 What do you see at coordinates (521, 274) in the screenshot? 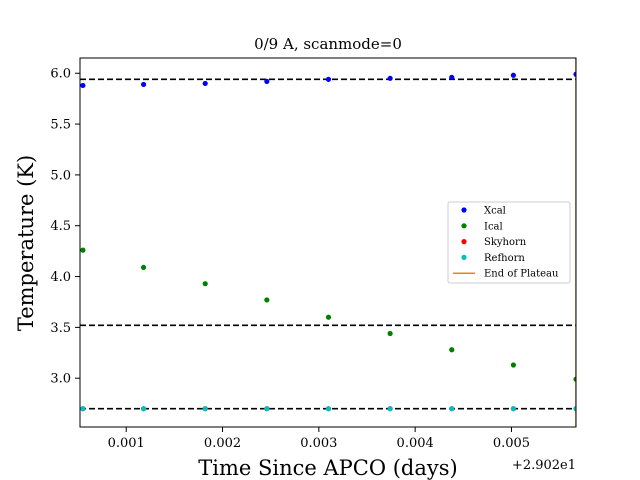
I see `legend-label-end-of-plateau: End of Plateau` at bounding box center [521, 274].